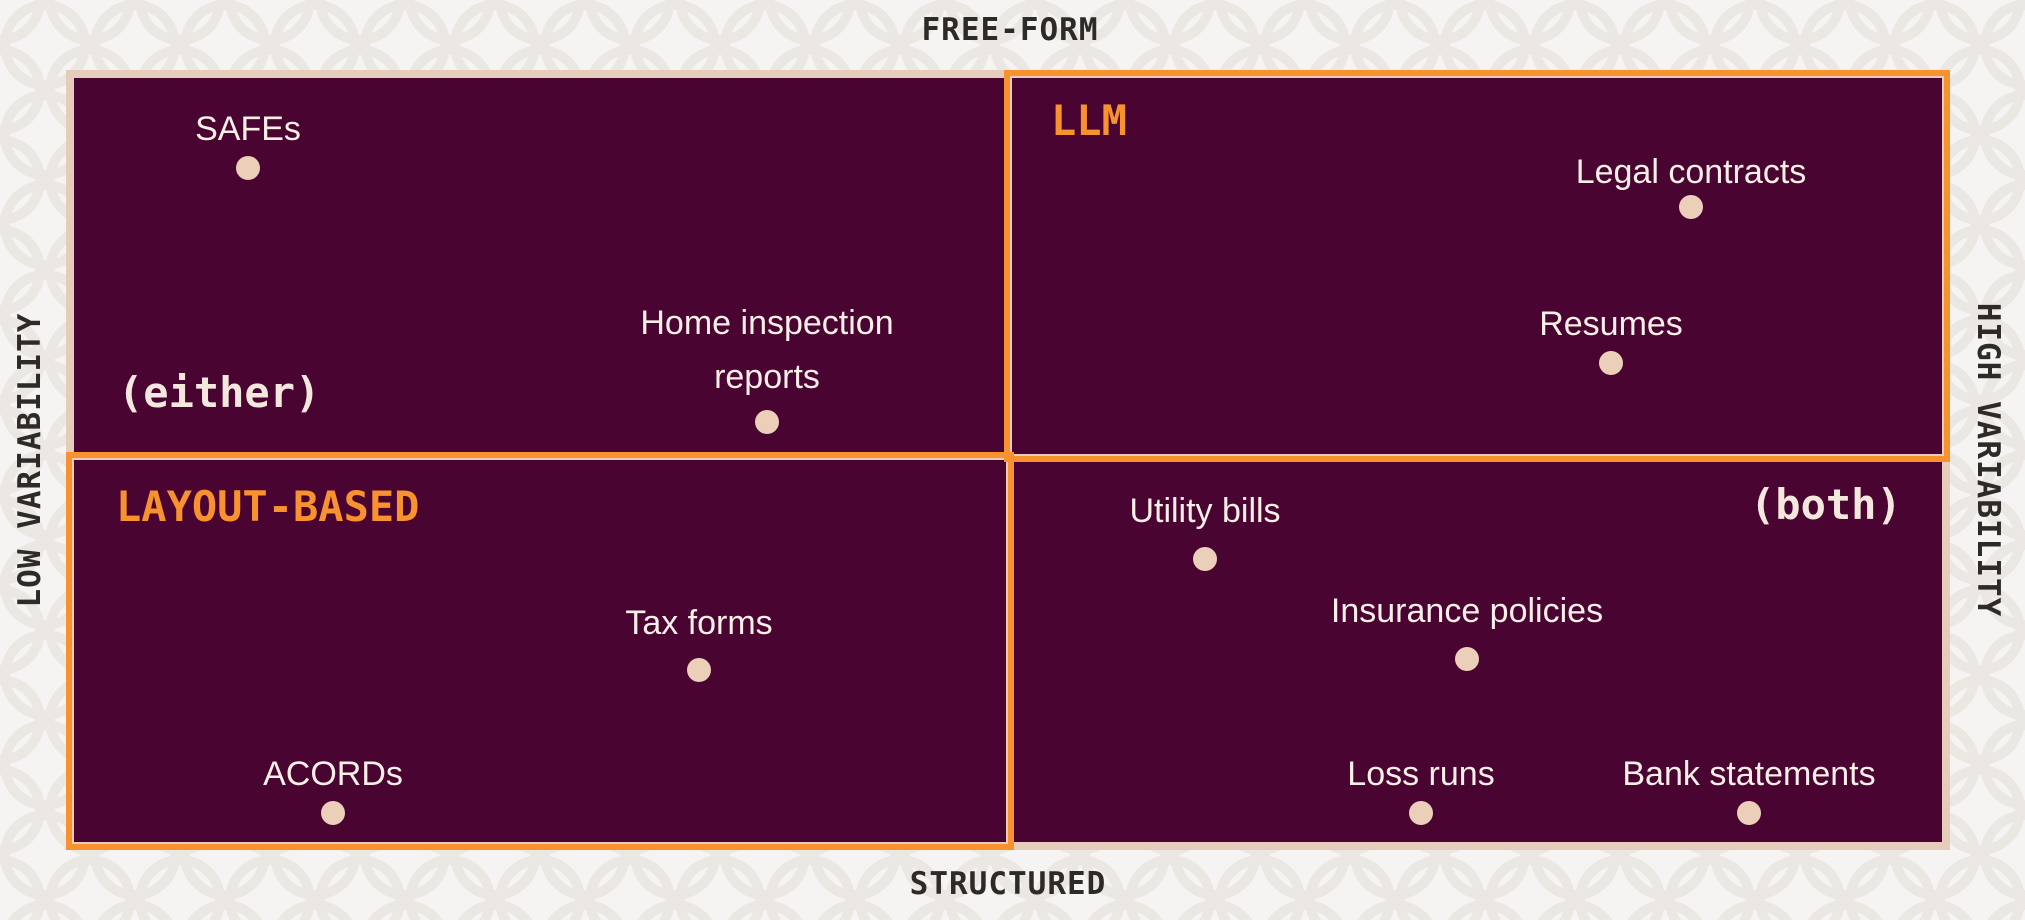 This screenshot has width=2025, height=920. I want to click on item-dot-insurance-policies, so click(1467, 659).